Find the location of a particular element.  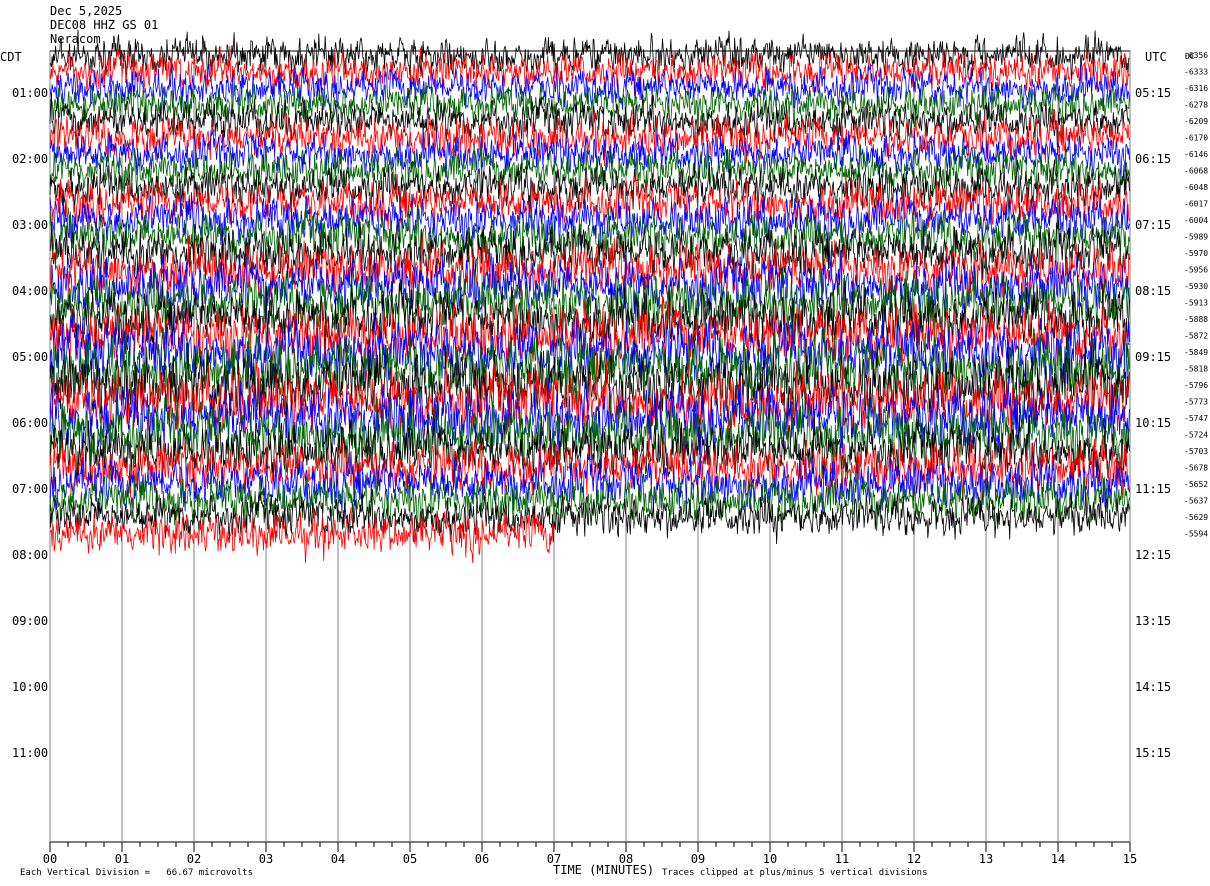

x-tick-label: 01 is located at coordinates (122, 859).